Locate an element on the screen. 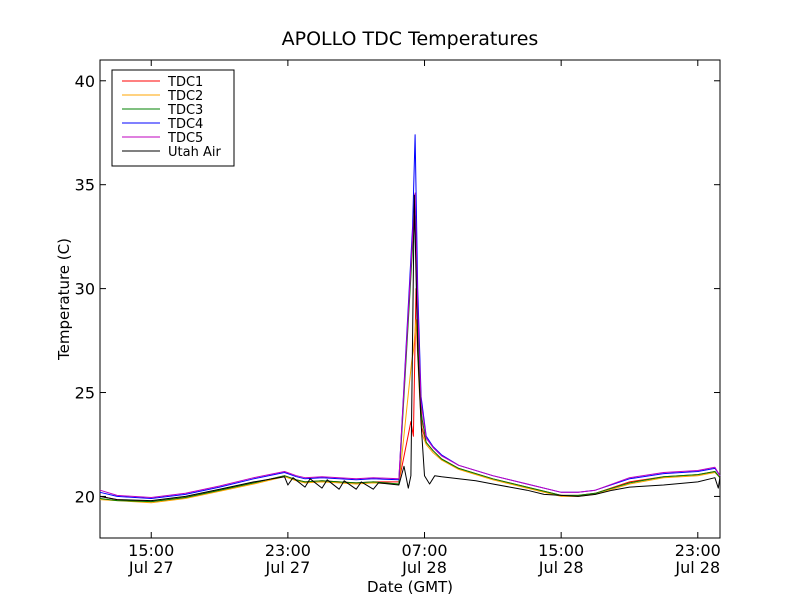 The height and width of the screenshot is (600, 800). legend-label: TDC1 is located at coordinates (185, 82).